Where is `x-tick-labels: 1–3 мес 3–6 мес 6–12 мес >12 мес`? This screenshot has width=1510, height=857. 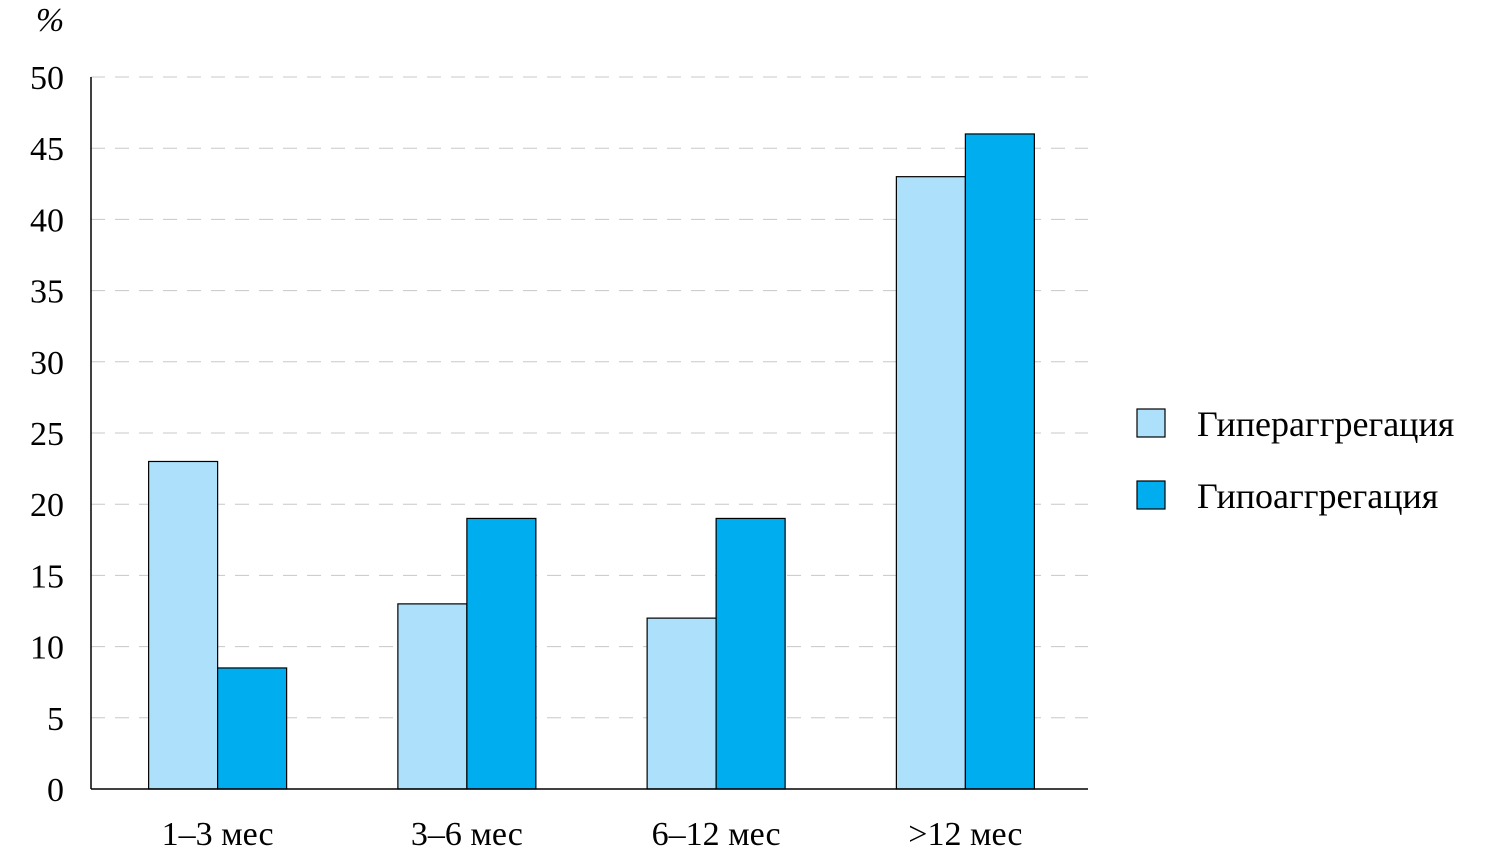
x-tick-labels: 1–3 мес 3–6 мес 6–12 мес >12 мес is located at coordinates (592, 834).